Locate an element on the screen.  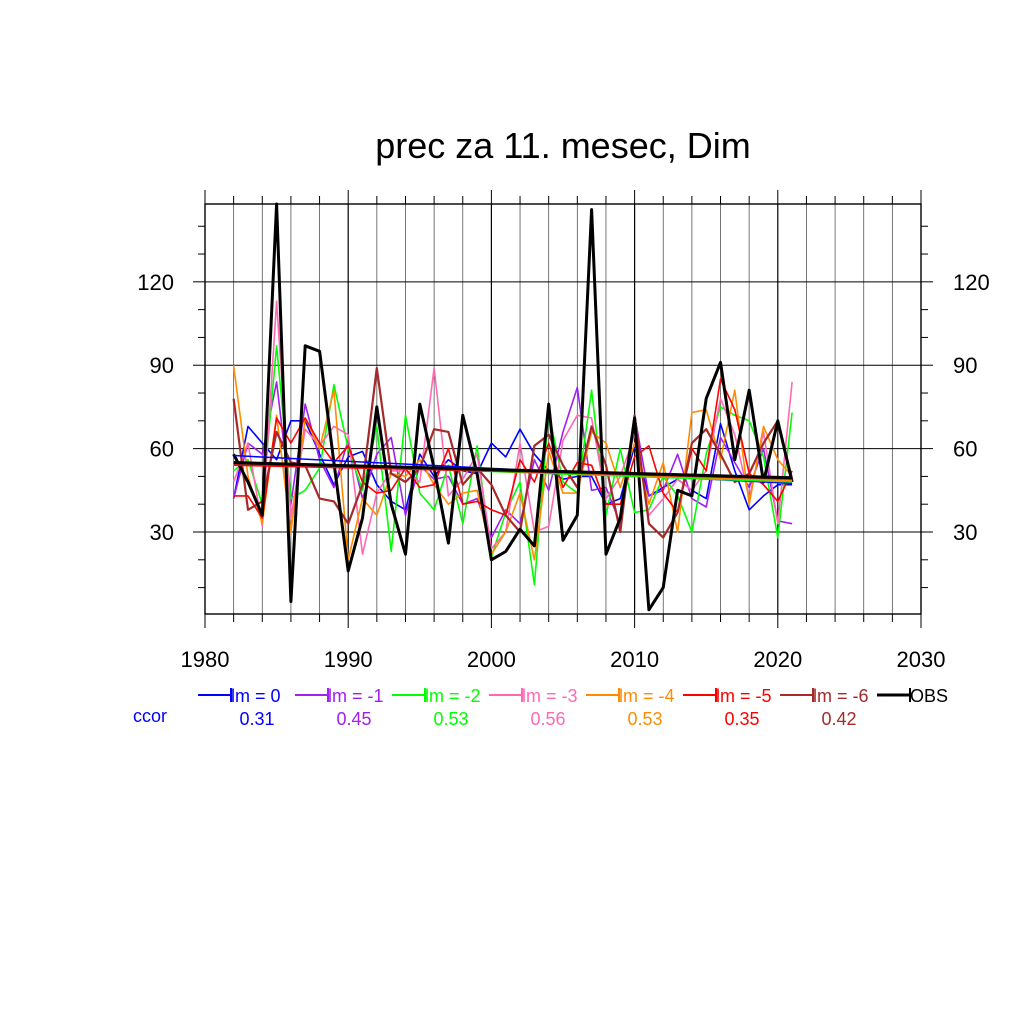
y-tick-label-left: 30 is located at coordinates (162, 532).